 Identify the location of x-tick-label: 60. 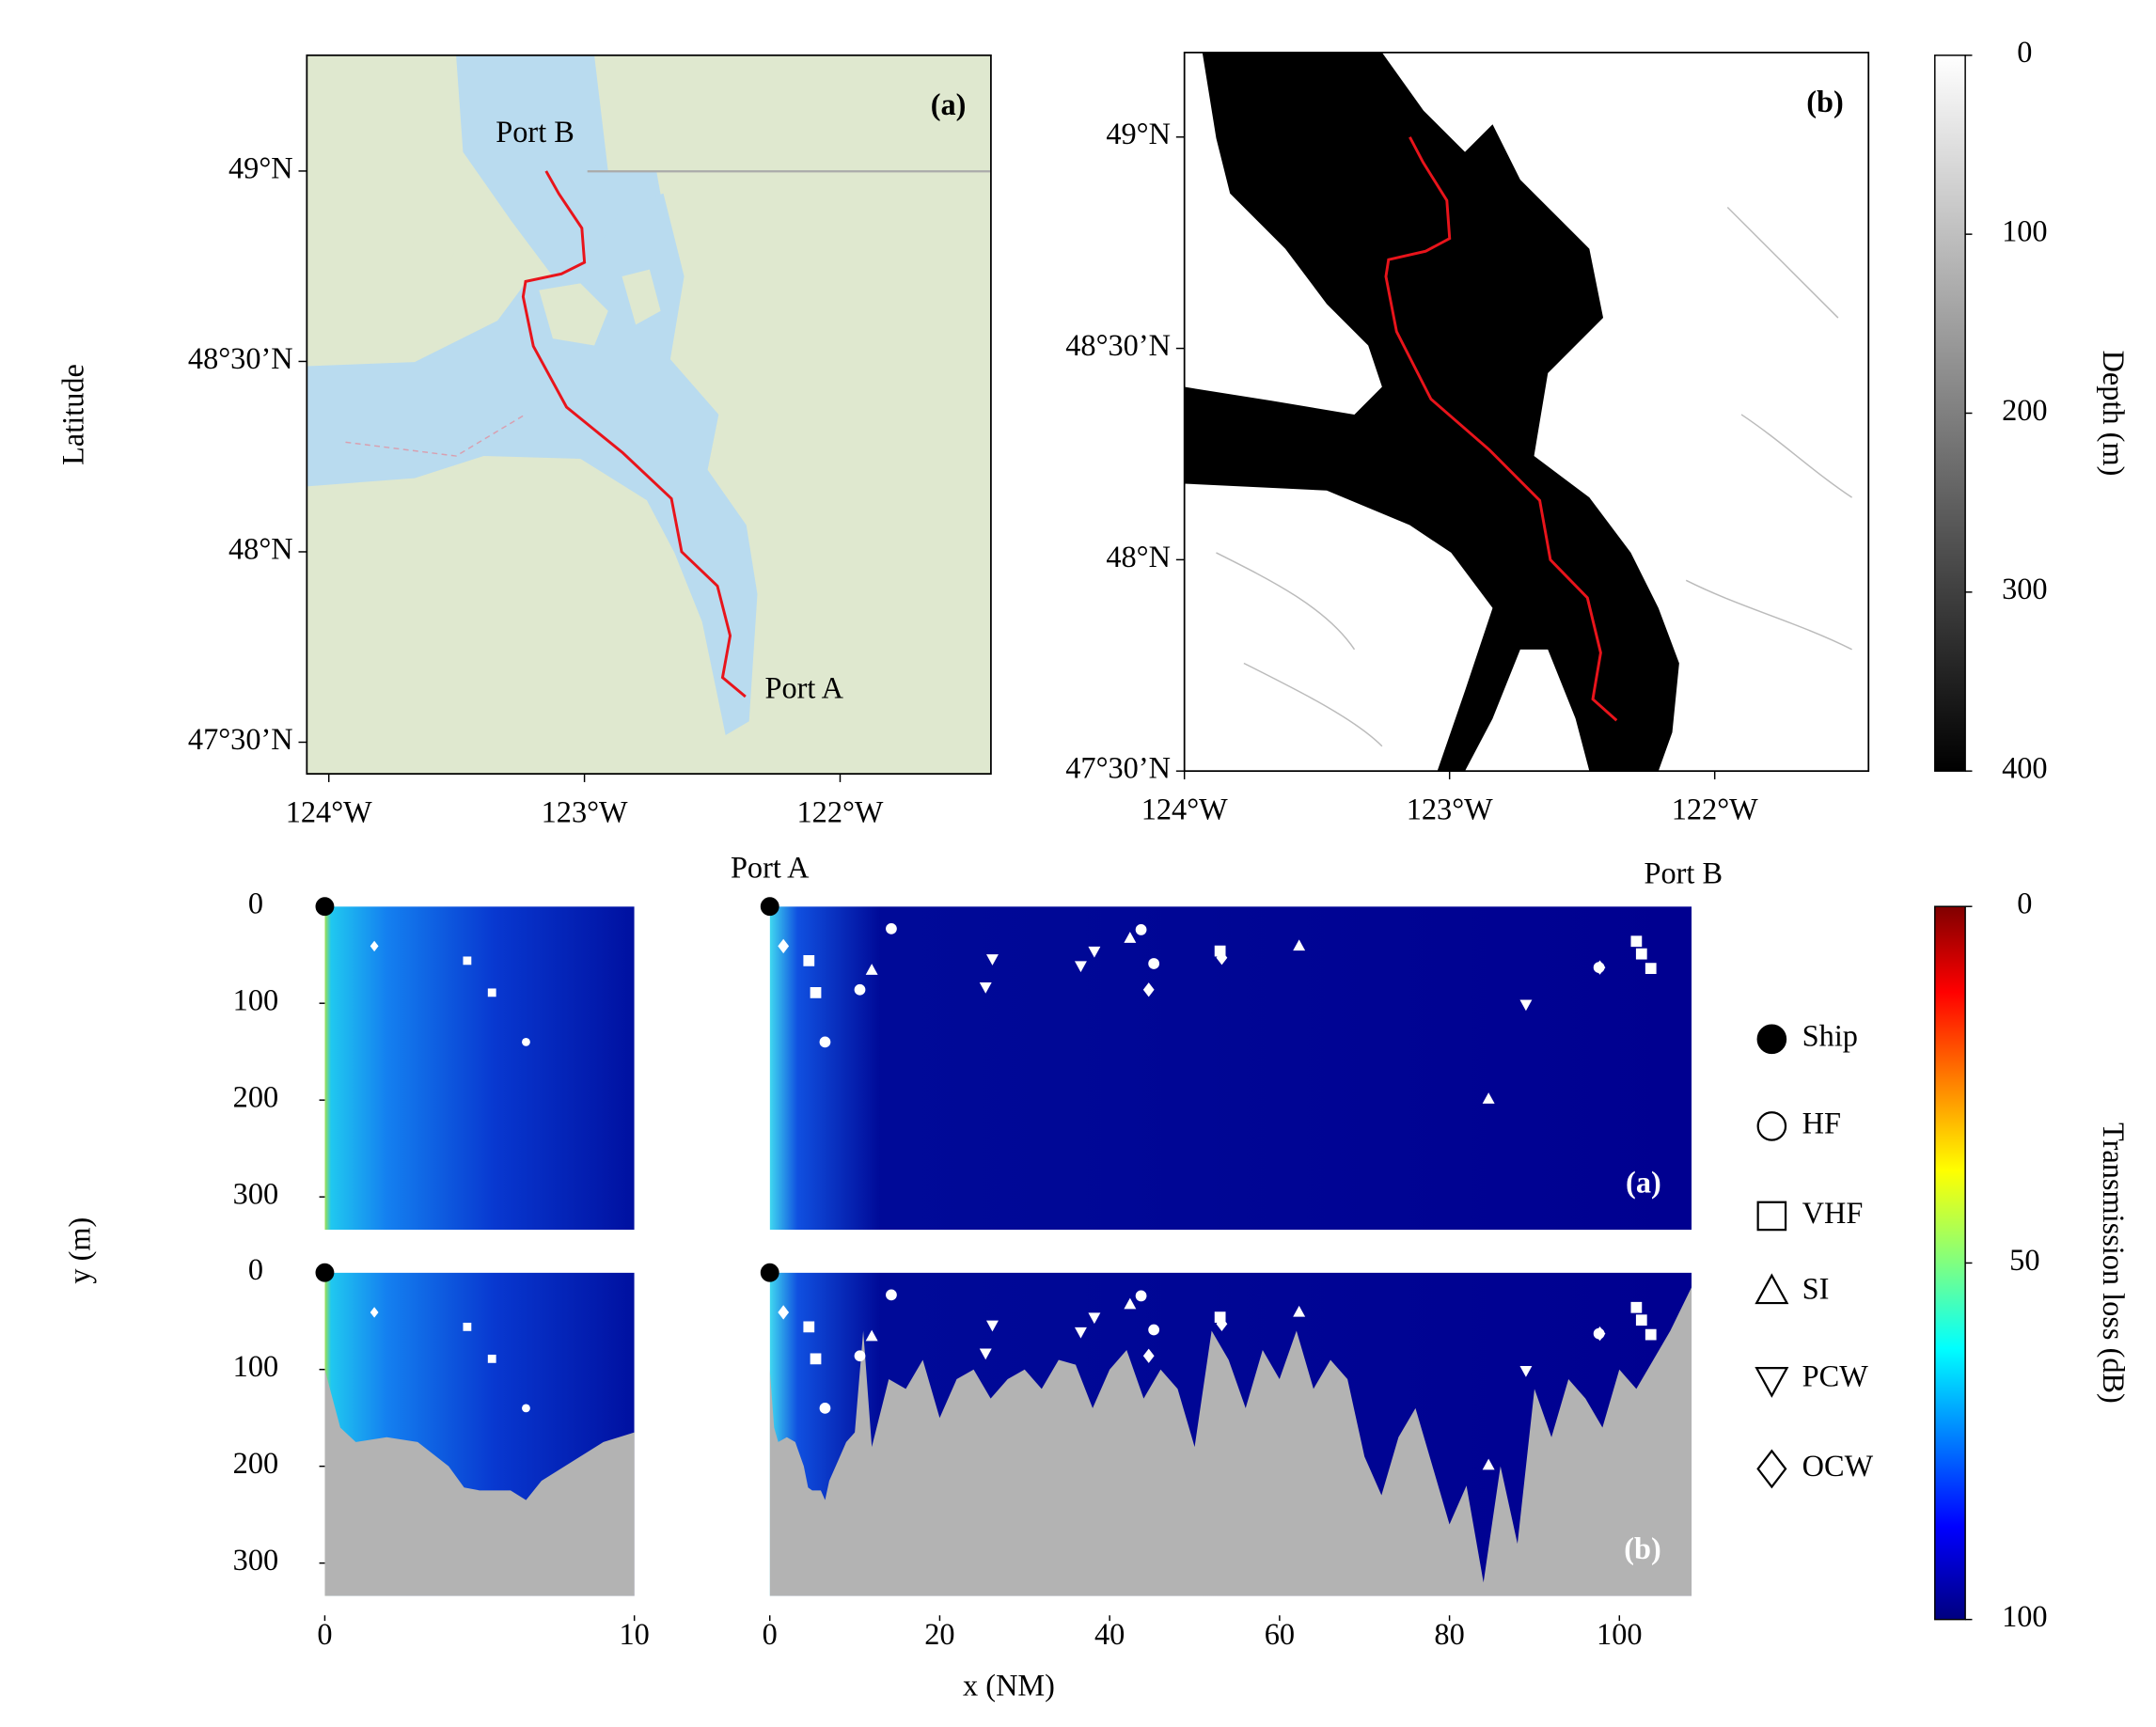
(1280, 1634).